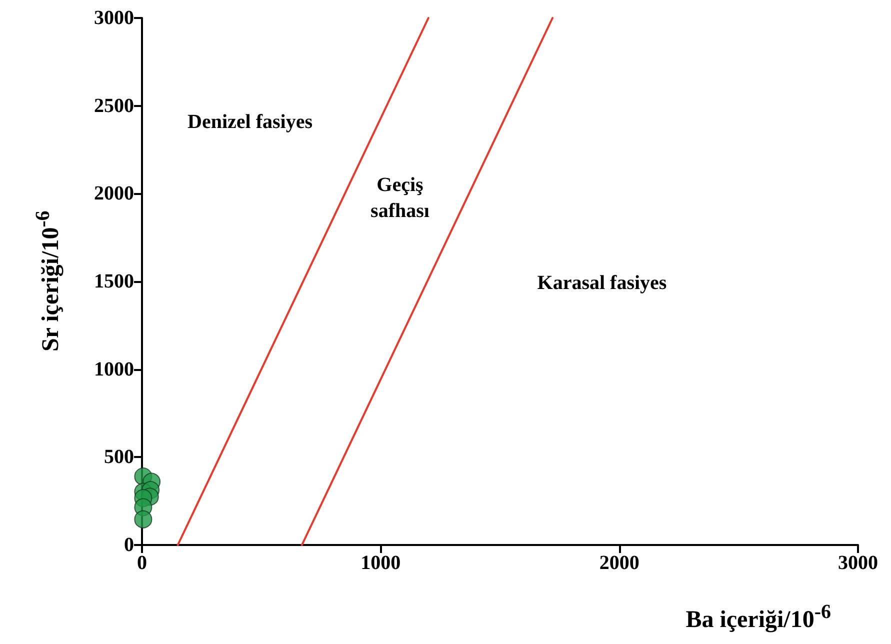 The height and width of the screenshot is (644, 891). What do you see at coordinates (858, 563) in the screenshot?
I see `x-tick-label: 3000` at bounding box center [858, 563].